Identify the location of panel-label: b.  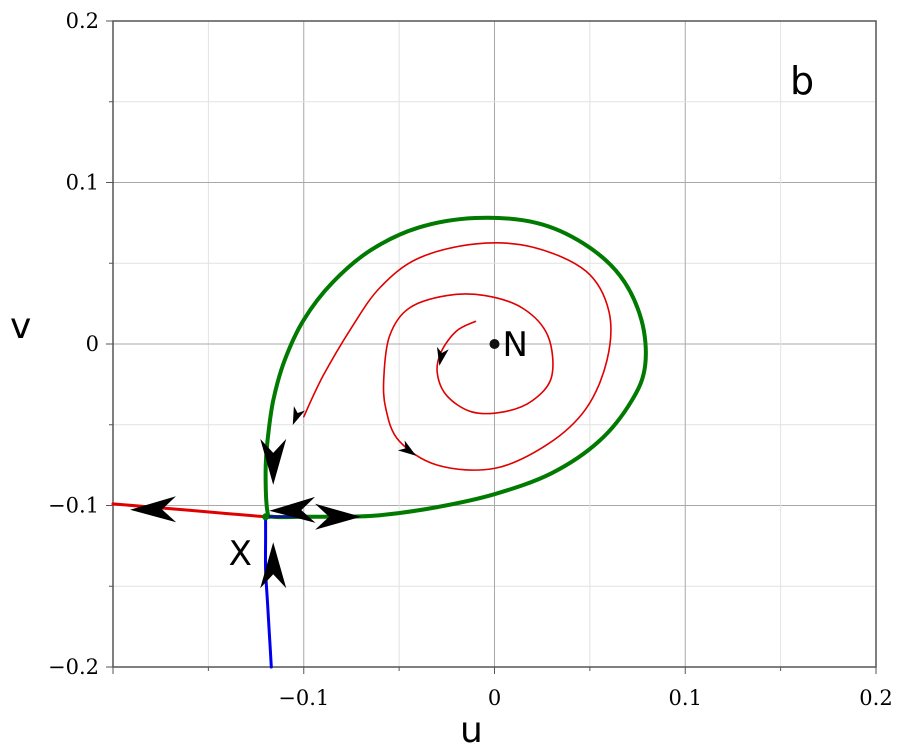
(802, 81).